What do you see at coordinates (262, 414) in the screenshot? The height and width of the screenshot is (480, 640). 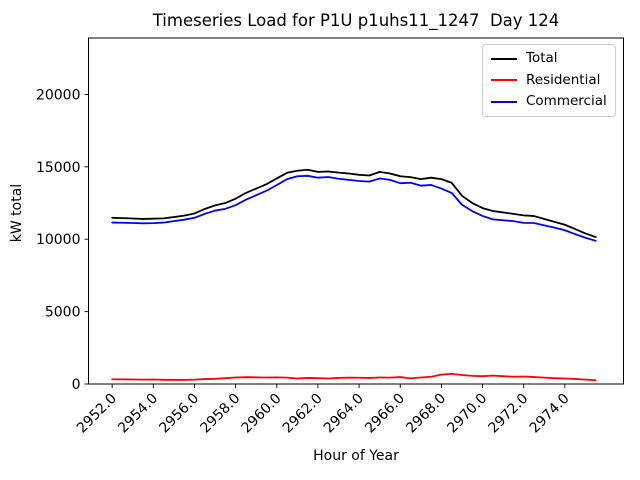 I see `x-tick-label: 2960.0` at bounding box center [262, 414].